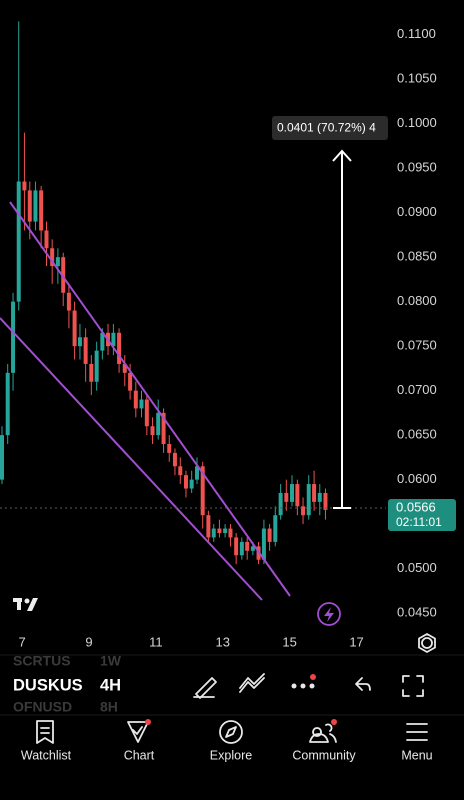  Describe the element at coordinates (417, 434) in the screenshot. I see `y-tick-label: 0.0650` at that location.